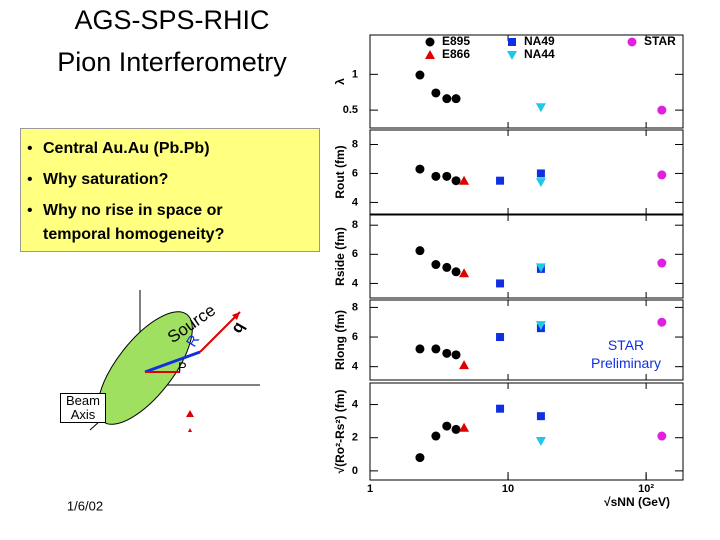 Image resolution: width=720 pixels, height=540 pixels. Describe the element at coordinates (340, 432) in the screenshot. I see `y-axis-label: √(Ro²-Rs²) (fm)` at that location.